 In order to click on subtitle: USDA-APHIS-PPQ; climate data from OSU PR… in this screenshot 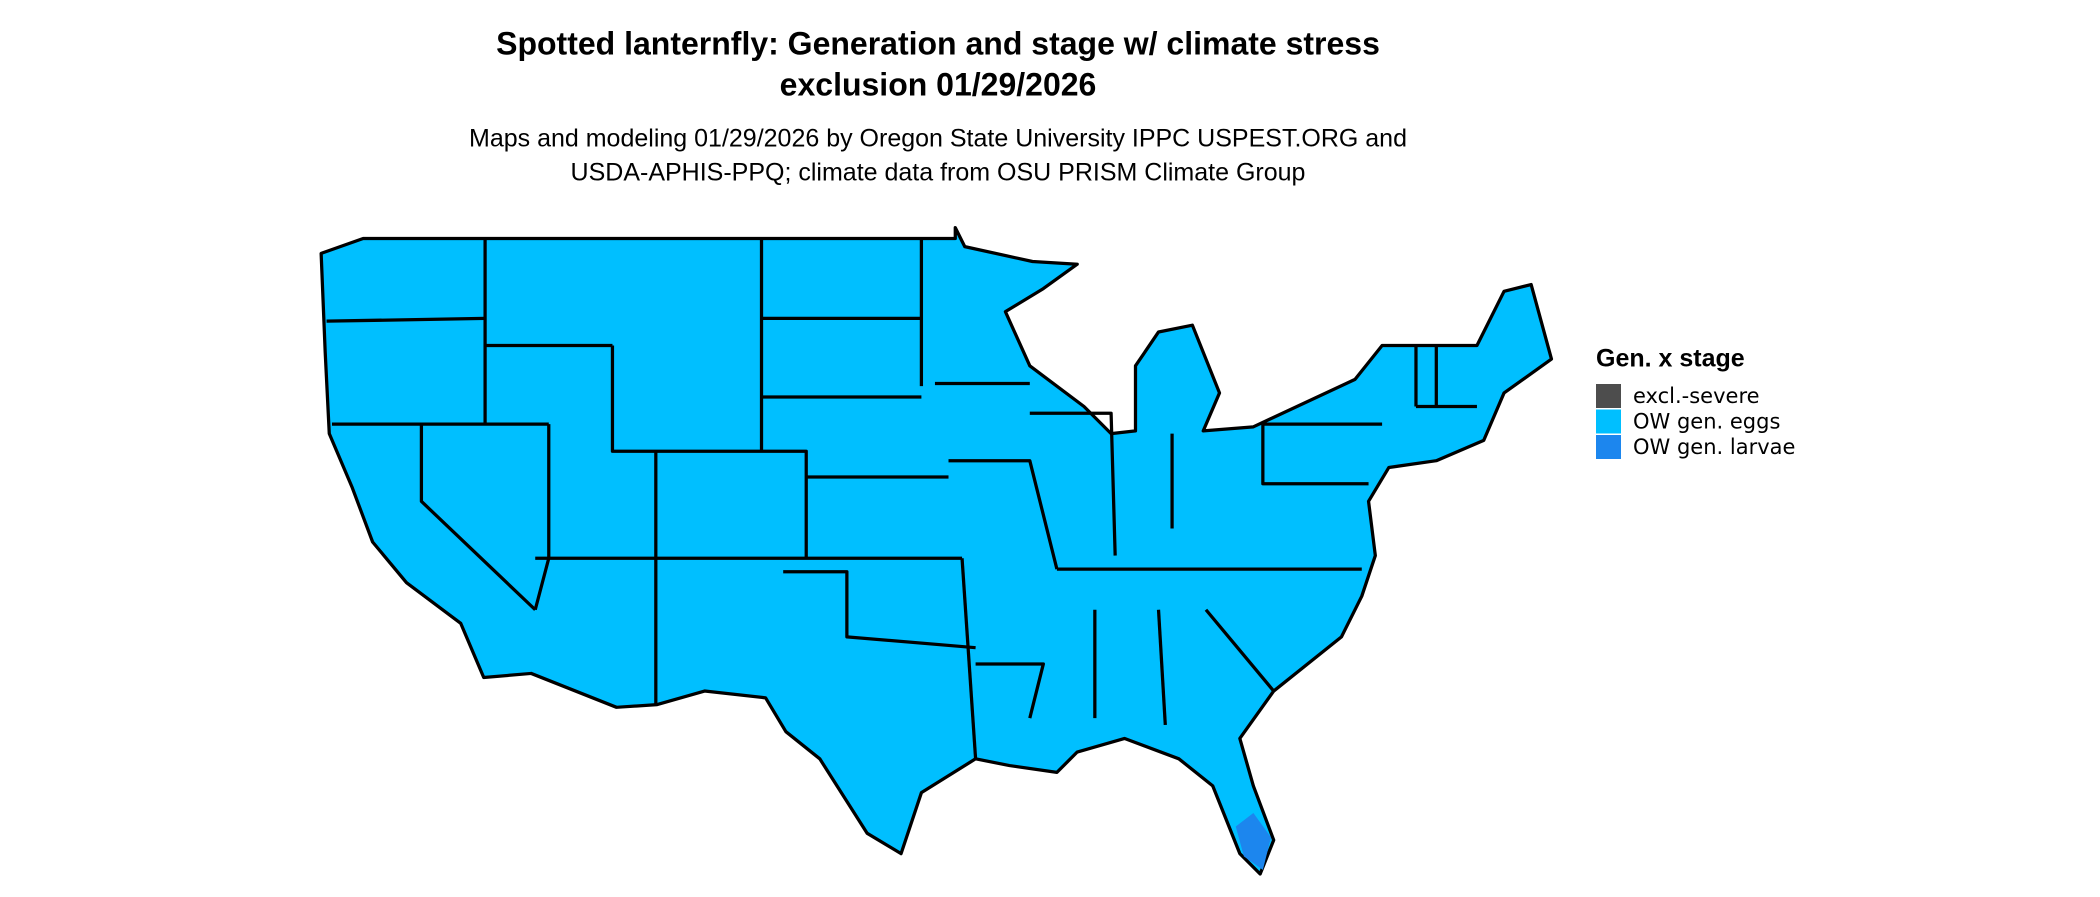, I will do `click(938, 173)`.